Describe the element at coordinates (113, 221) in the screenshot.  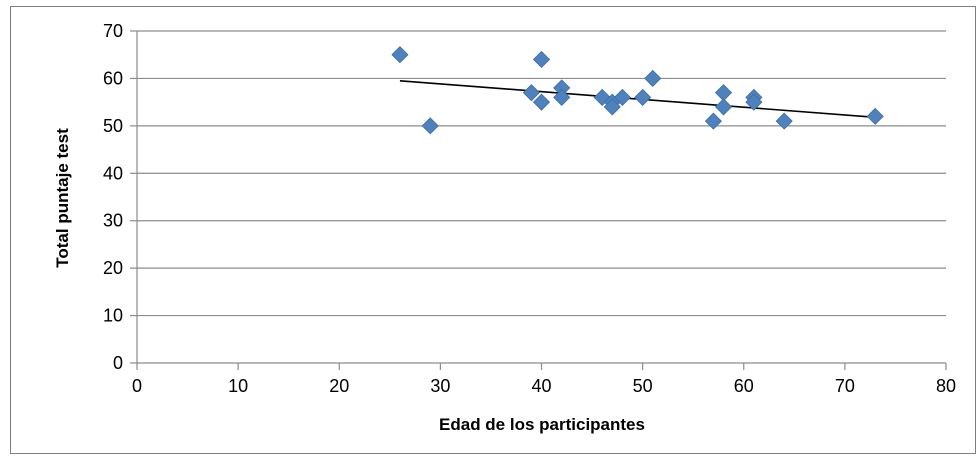
I see `y-tick-label-30: 30` at that location.